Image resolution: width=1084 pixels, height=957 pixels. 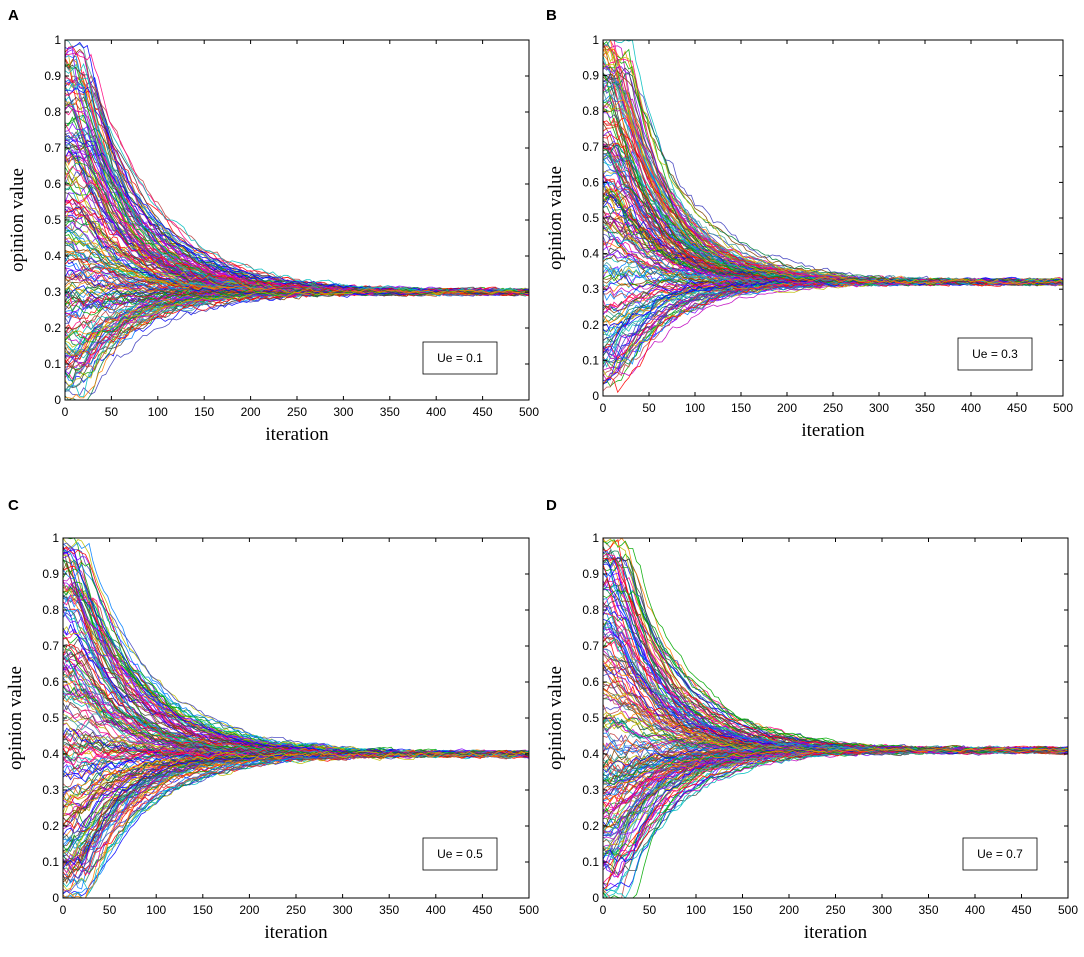 I want to click on x-tick-label: 200, so click(x=251, y=412).